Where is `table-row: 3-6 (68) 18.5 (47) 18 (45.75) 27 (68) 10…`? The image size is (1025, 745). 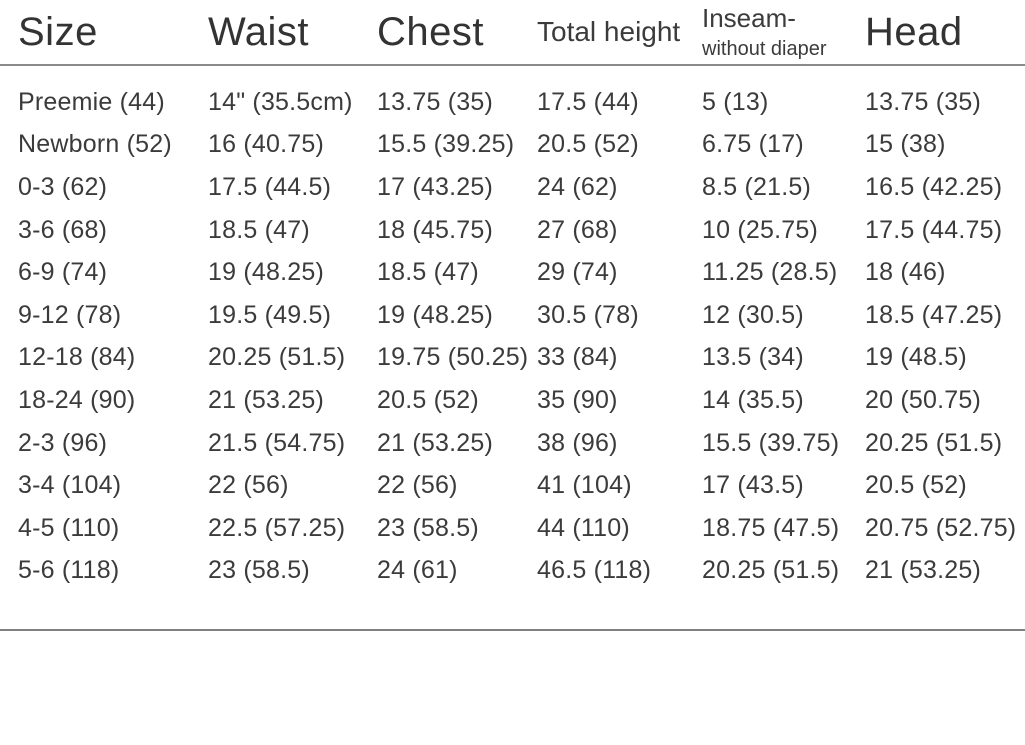 table-row: 3-6 (68) 18.5 (47) 18 (45.75) 27 (68) 10… is located at coordinates (512, 230).